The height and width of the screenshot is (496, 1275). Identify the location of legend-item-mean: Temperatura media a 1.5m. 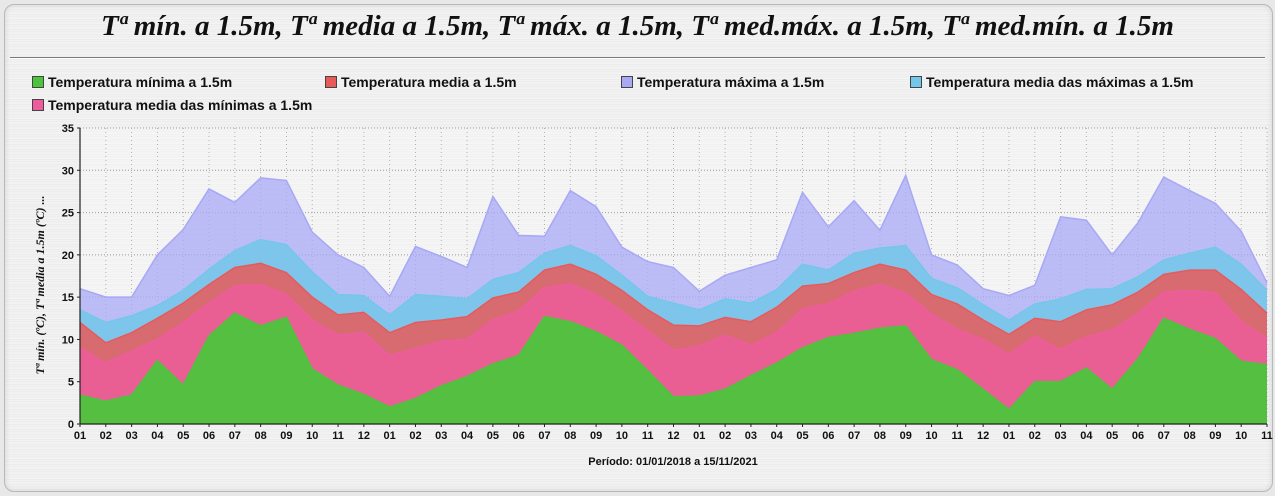
(421, 82).